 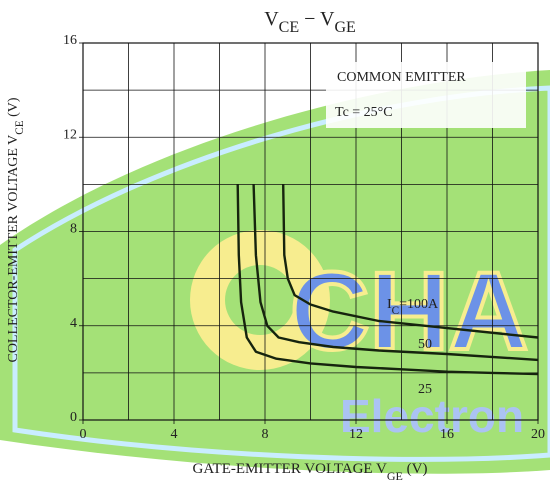 I want to click on y-tick-label: 0, so click(x=73, y=417).